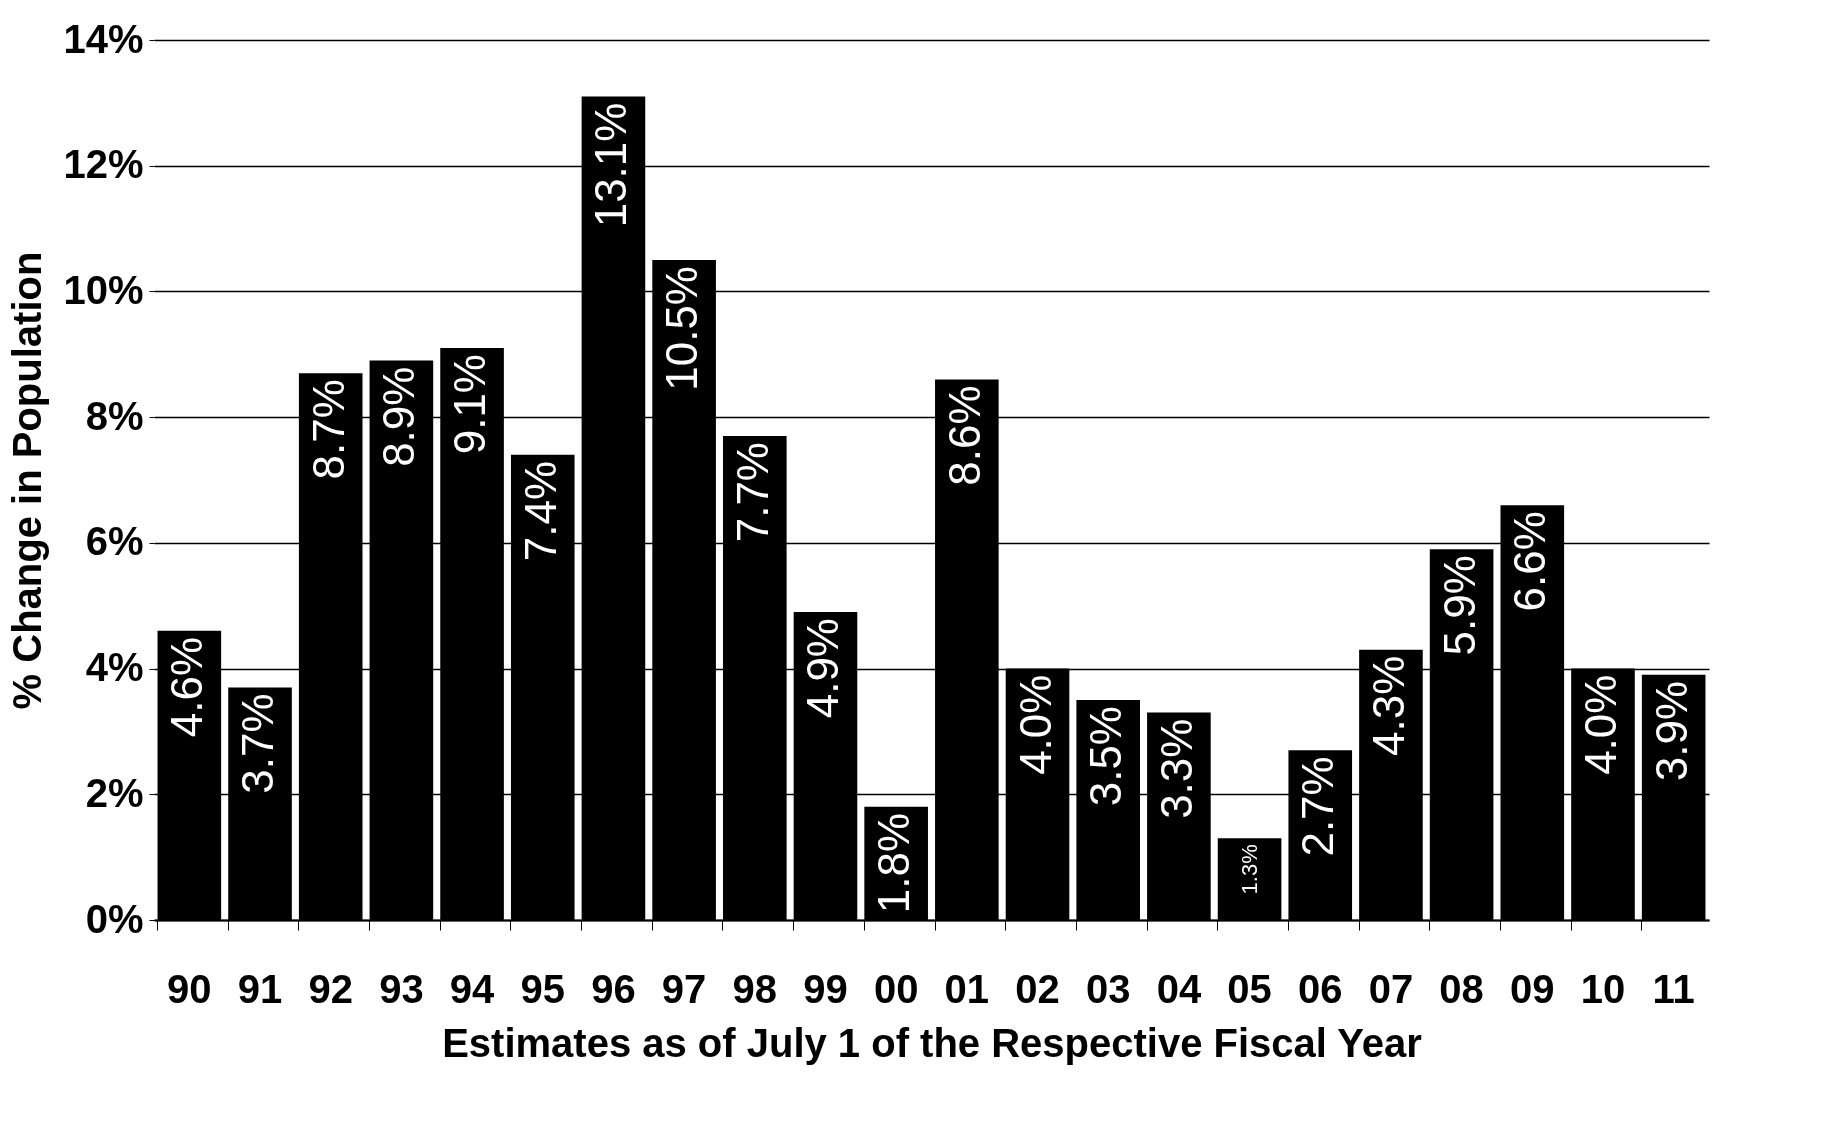 Image resolution: width=1822 pixels, height=1127 pixels. Describe the element at coordinates (1530, 561) in the screenshot. I see `data-label: 6.6%` at that location.